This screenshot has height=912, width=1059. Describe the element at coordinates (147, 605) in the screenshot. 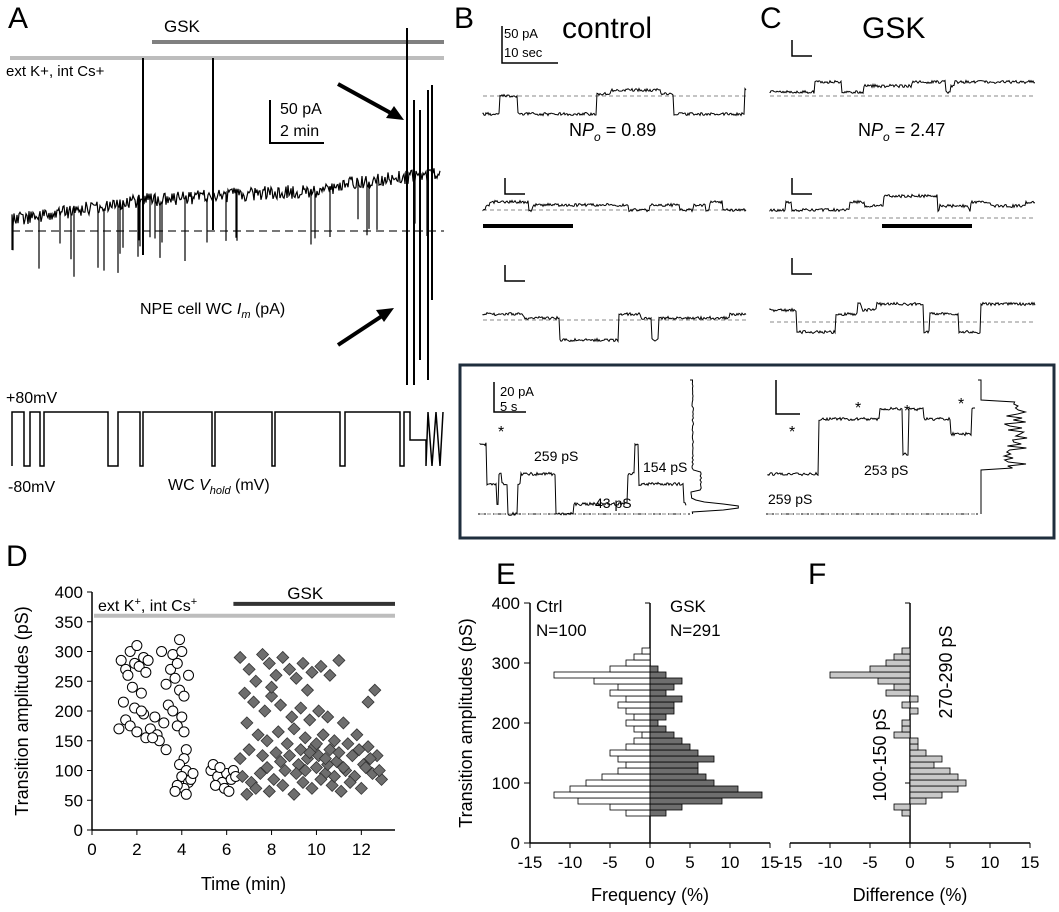

I see `d-ext-annotation: ext K+, int Cs+` at that location.